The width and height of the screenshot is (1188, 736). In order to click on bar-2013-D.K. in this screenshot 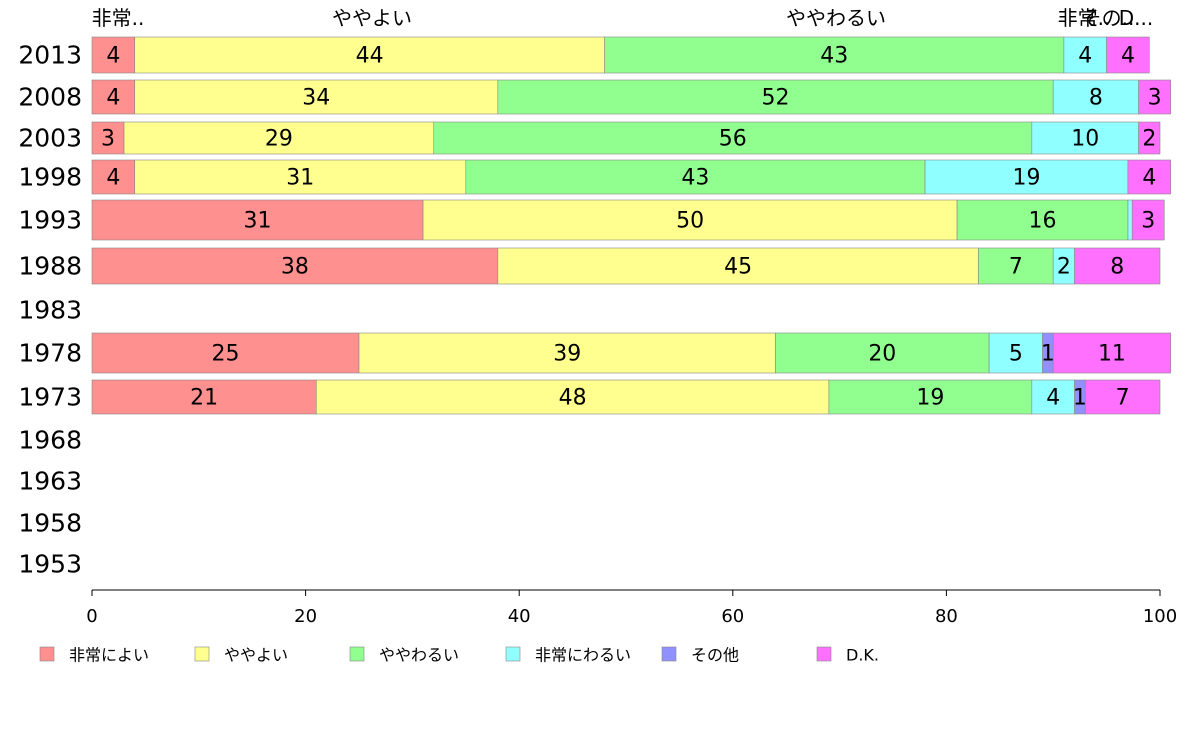, I will do `click(1128, 55)`.